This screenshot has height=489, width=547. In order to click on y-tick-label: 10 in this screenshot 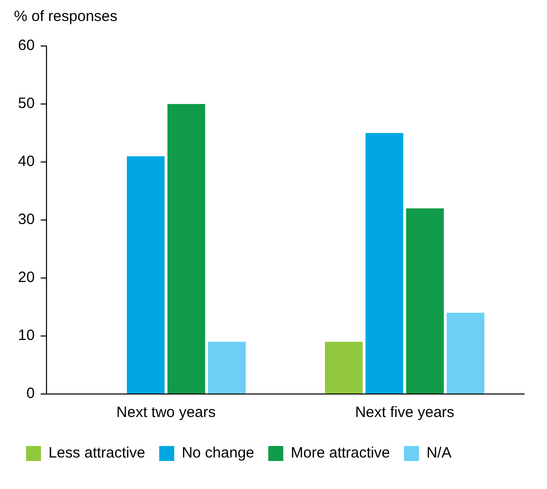, I will do `click(26, 335)`.